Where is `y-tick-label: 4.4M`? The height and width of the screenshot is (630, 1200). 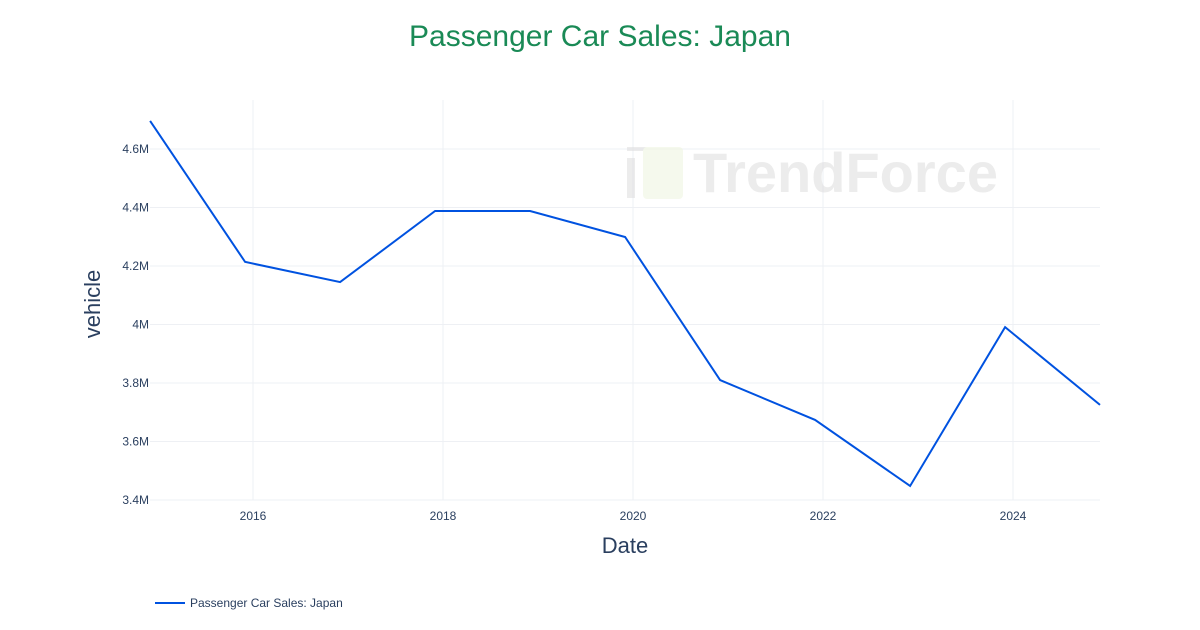
y-tick-label: 4.4M is located at coordinates (135, 208).